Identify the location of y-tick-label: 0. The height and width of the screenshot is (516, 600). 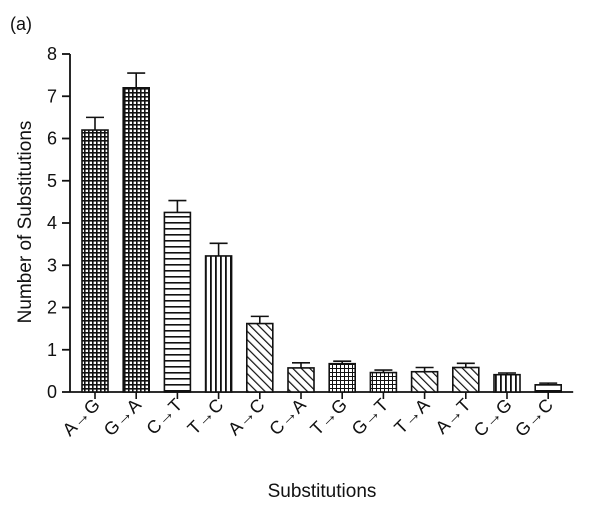
(52, 392).